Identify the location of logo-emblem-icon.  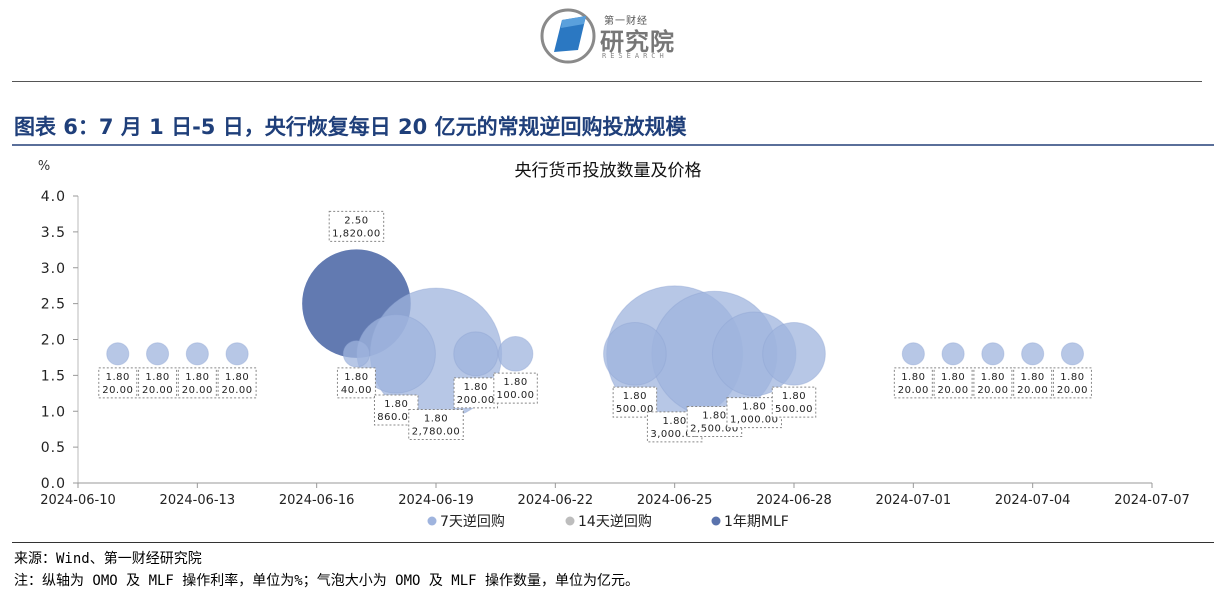
(568, 36).